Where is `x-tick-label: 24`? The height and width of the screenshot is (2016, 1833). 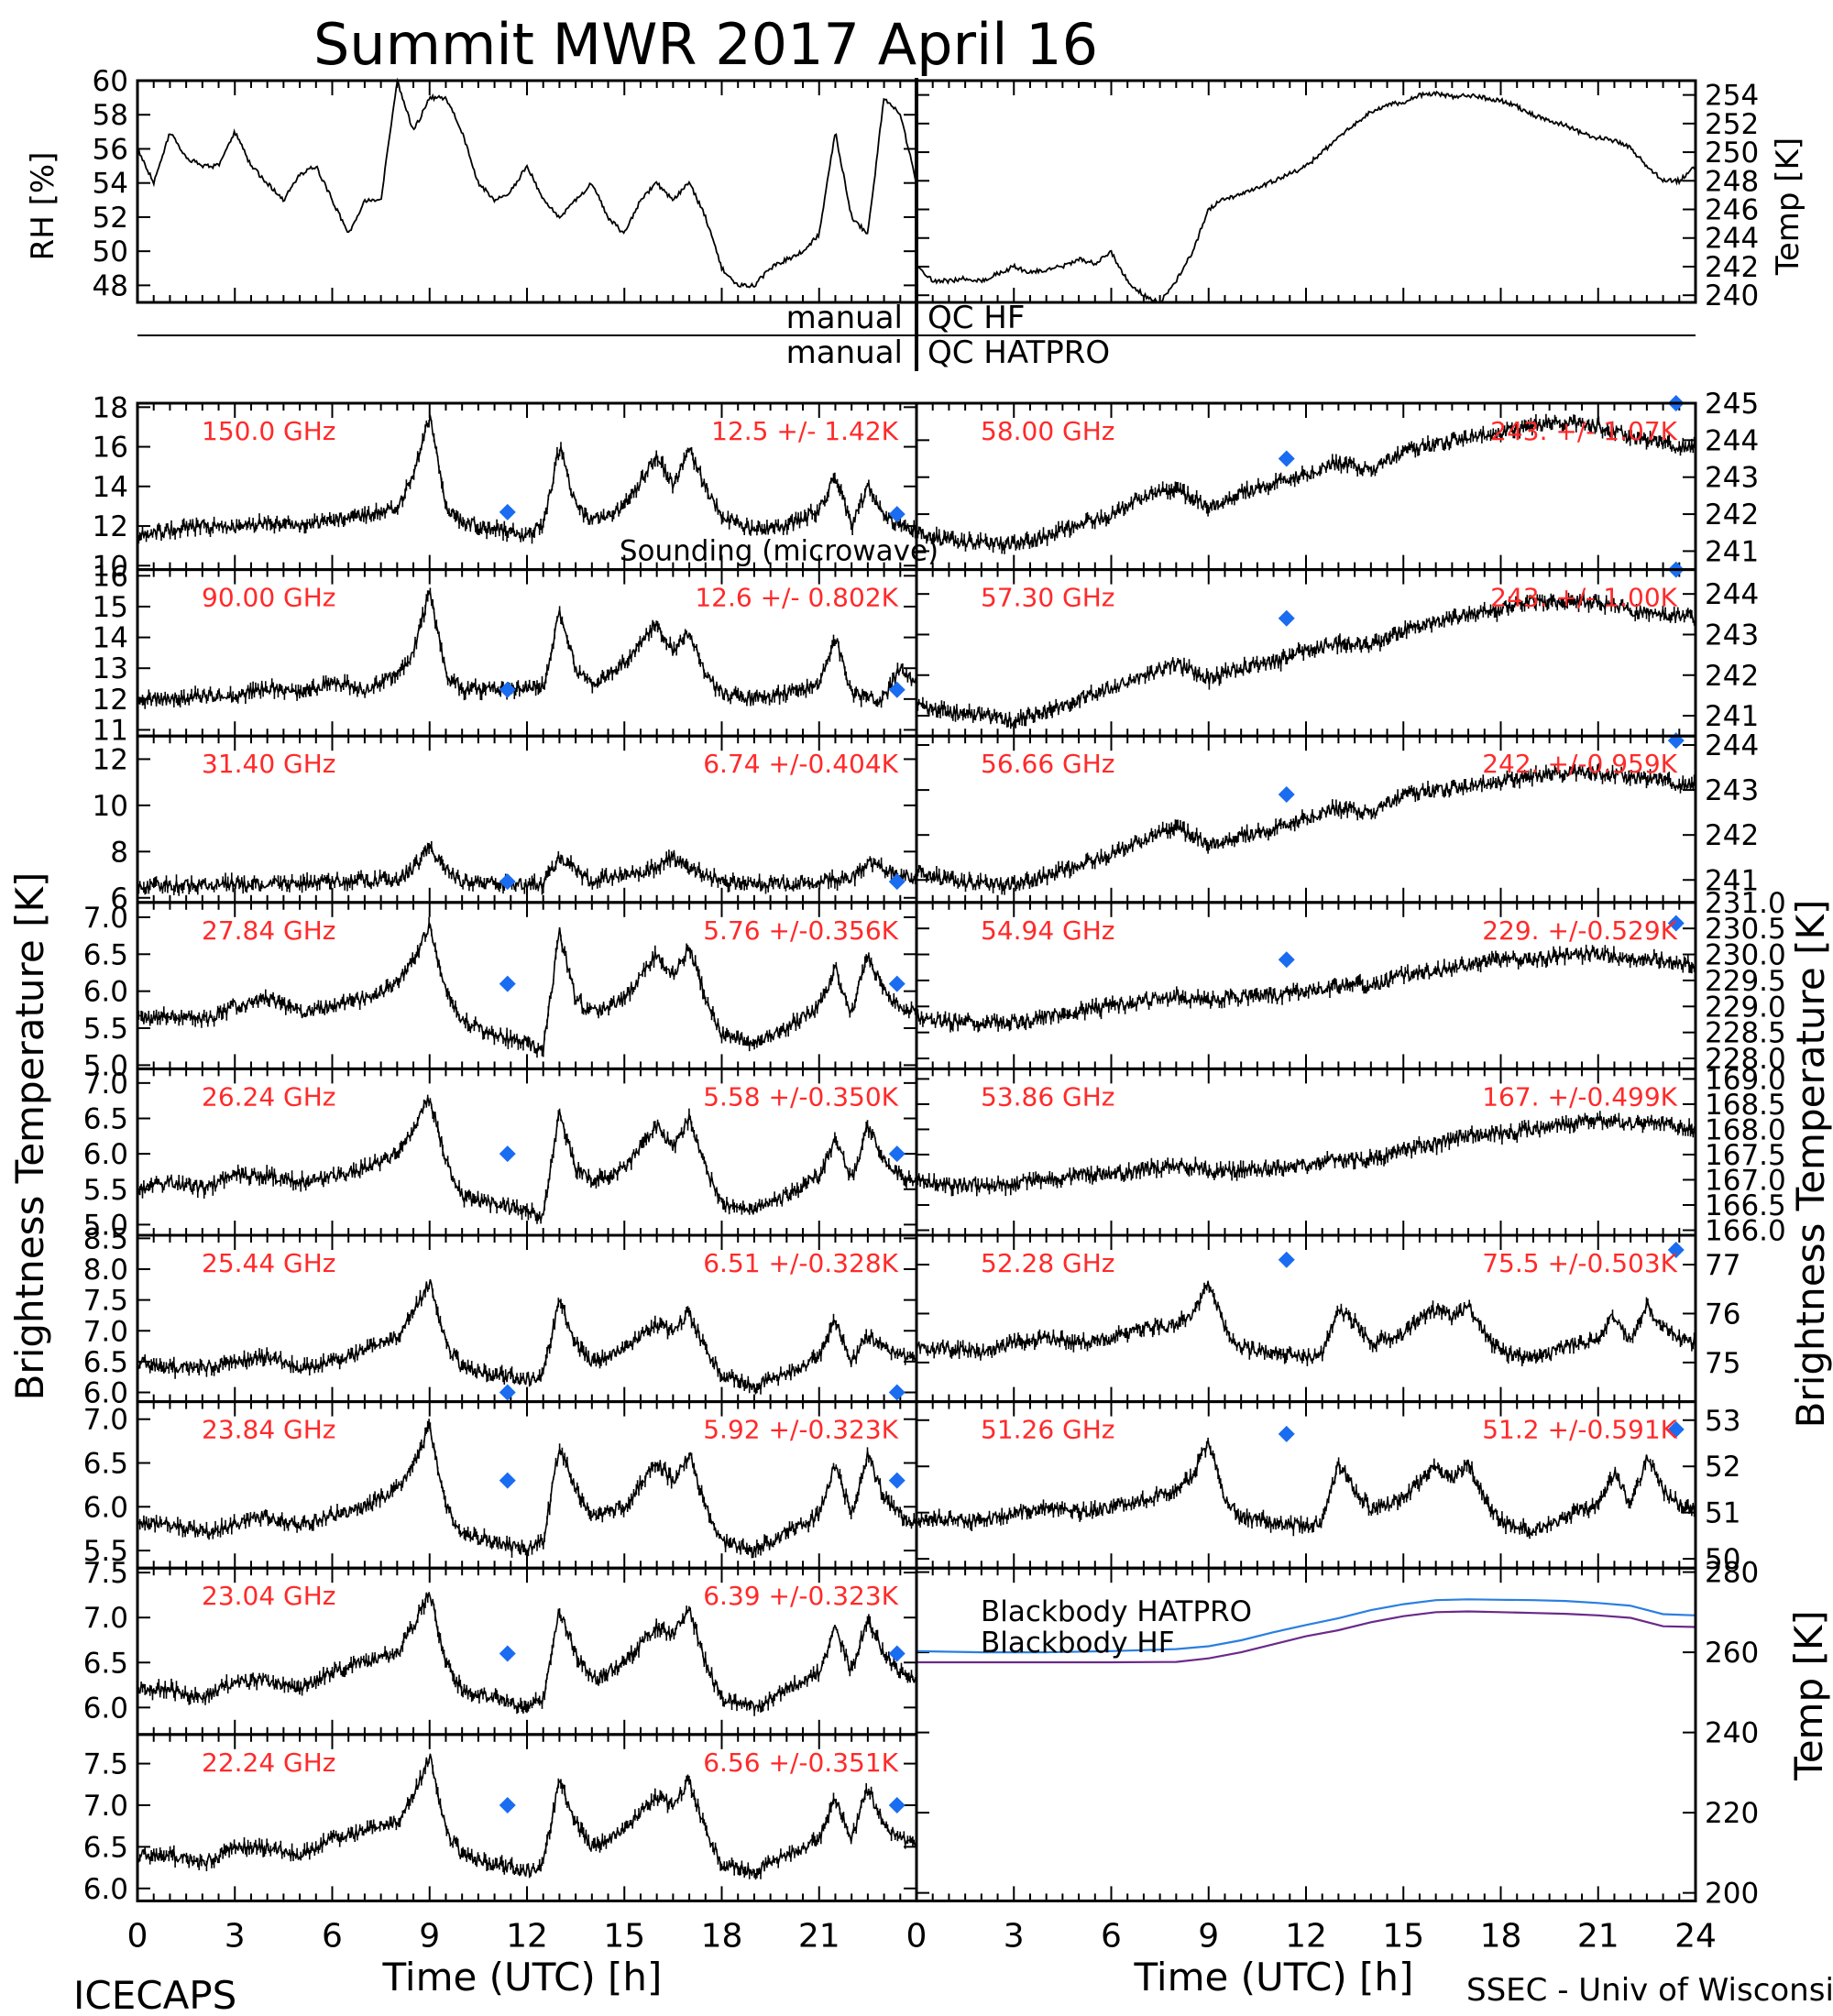 x-tick-label: 24 is located at coordinates (1695, 1936).